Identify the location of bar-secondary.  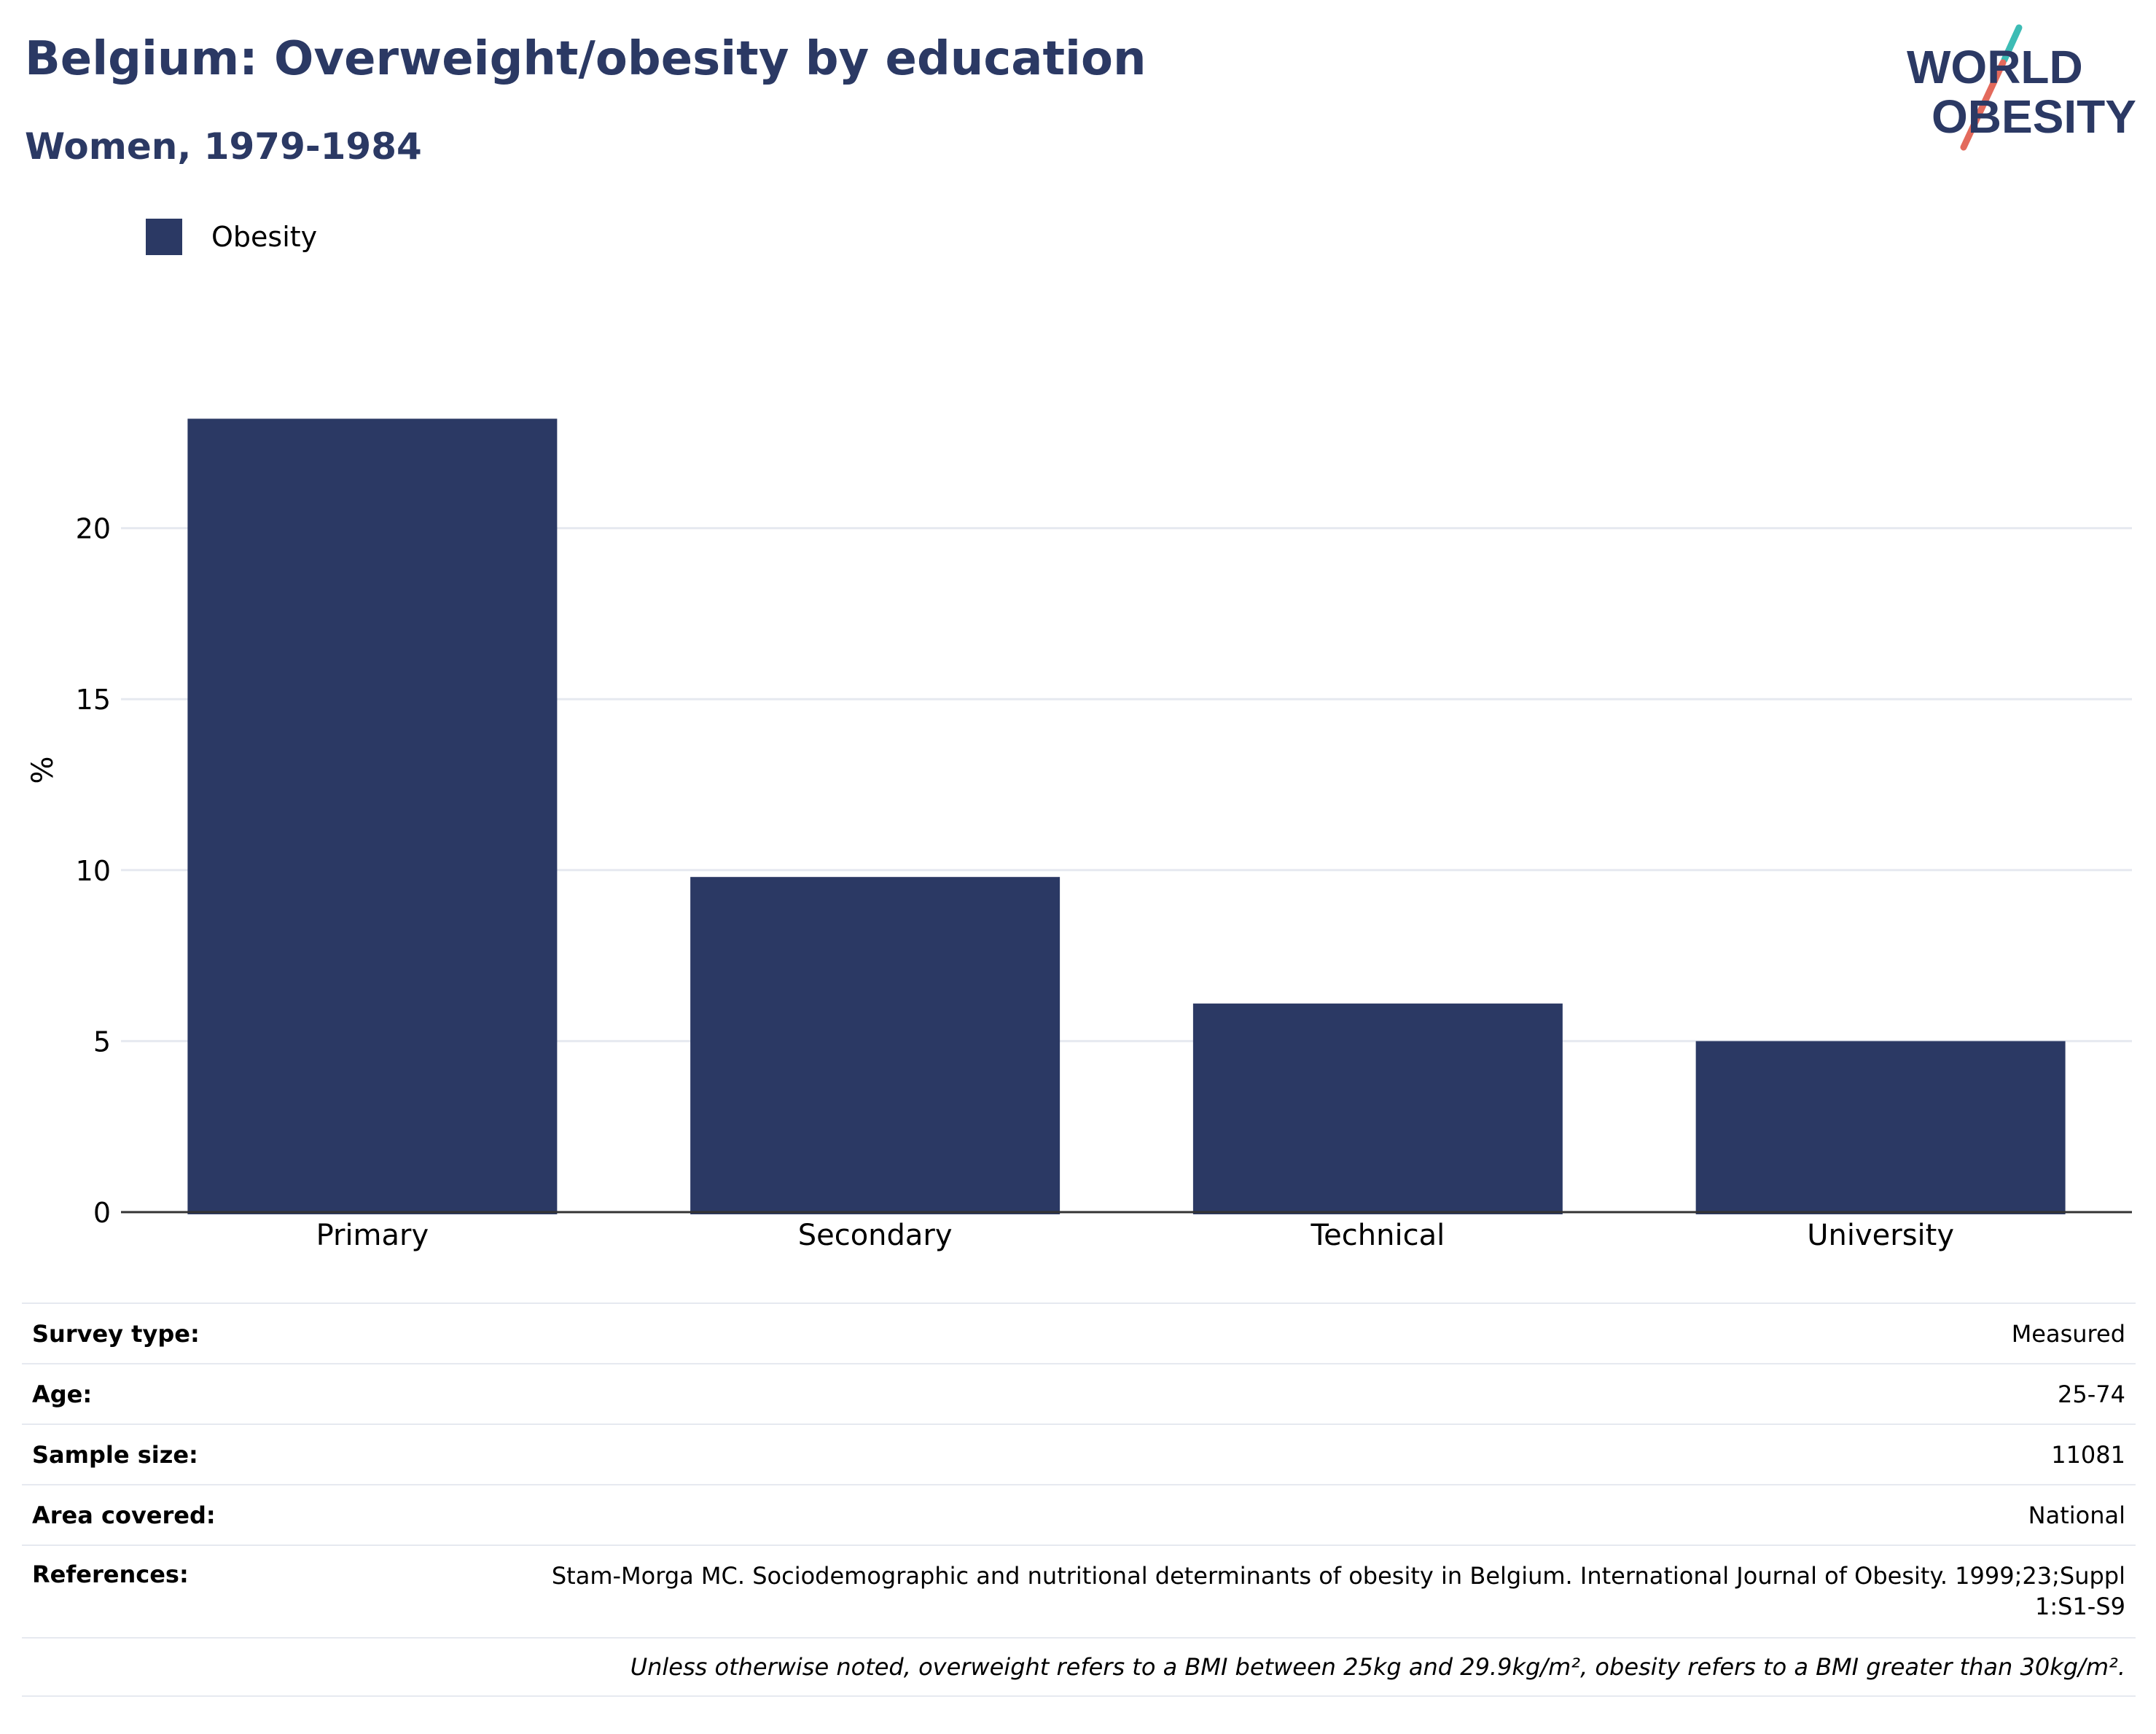
(875, 1045).